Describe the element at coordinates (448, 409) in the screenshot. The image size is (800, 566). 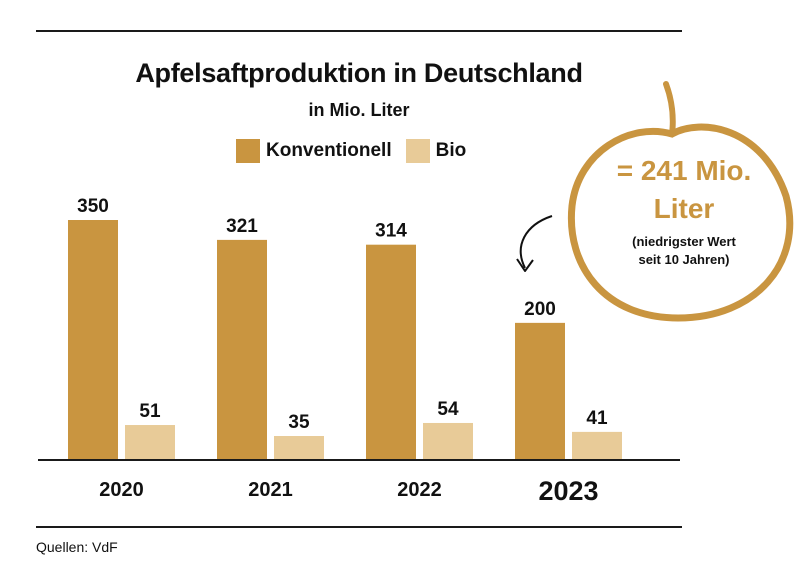
I see `data-label-bio-2022: 54` at that location.